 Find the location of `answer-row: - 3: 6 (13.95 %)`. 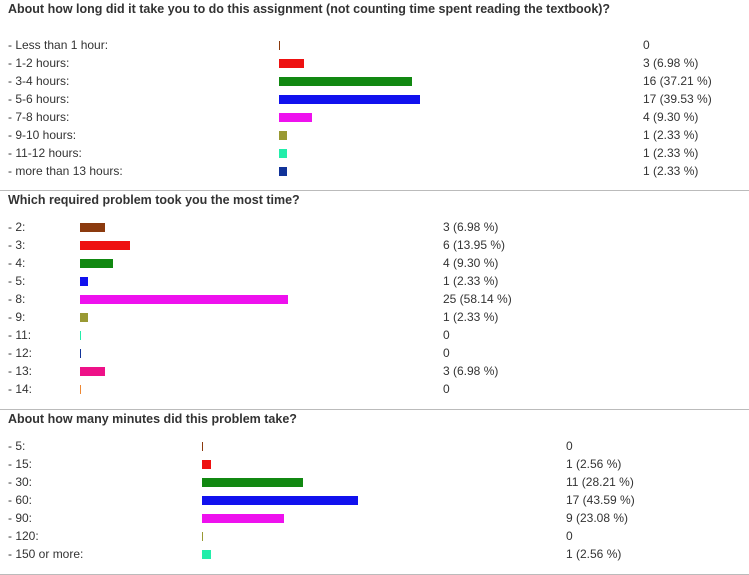

answer-row: - 3: 6 (13.95 %) is located at coordinates (374, 246).